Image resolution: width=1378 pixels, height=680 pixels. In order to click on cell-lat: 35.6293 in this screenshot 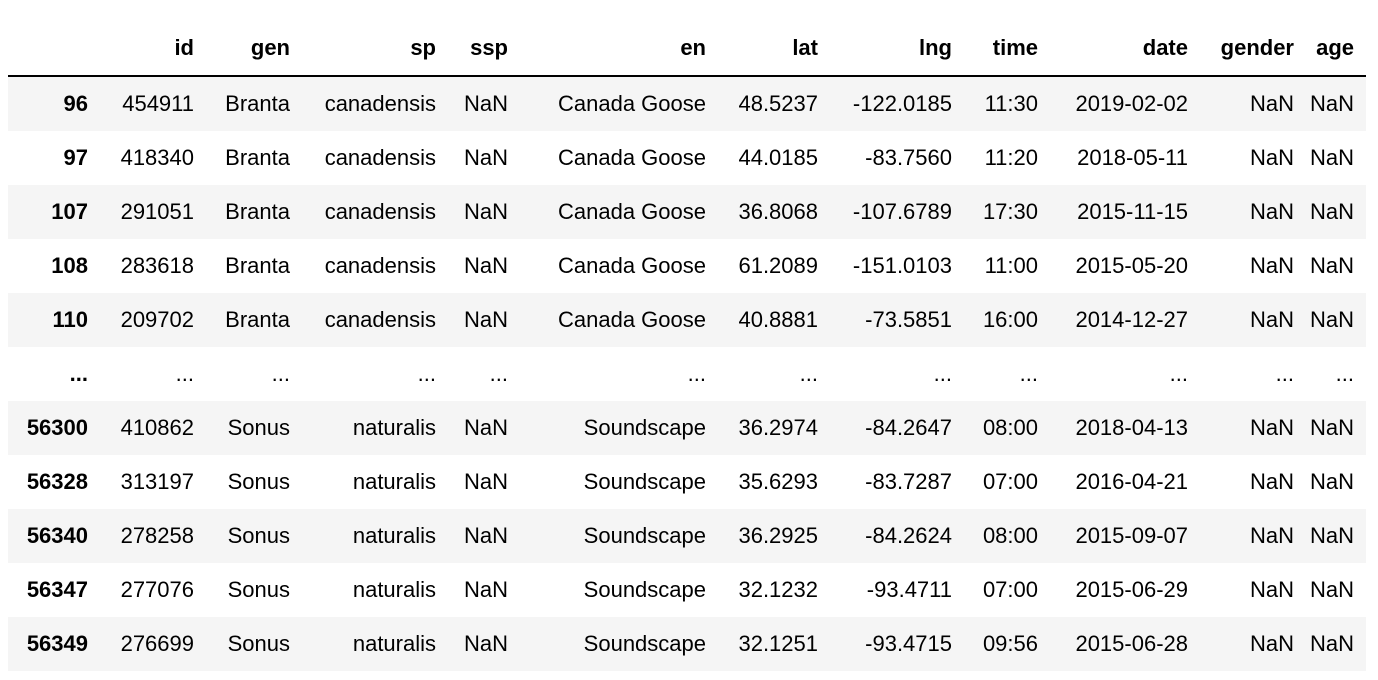, I will do `click(778, 481)`.